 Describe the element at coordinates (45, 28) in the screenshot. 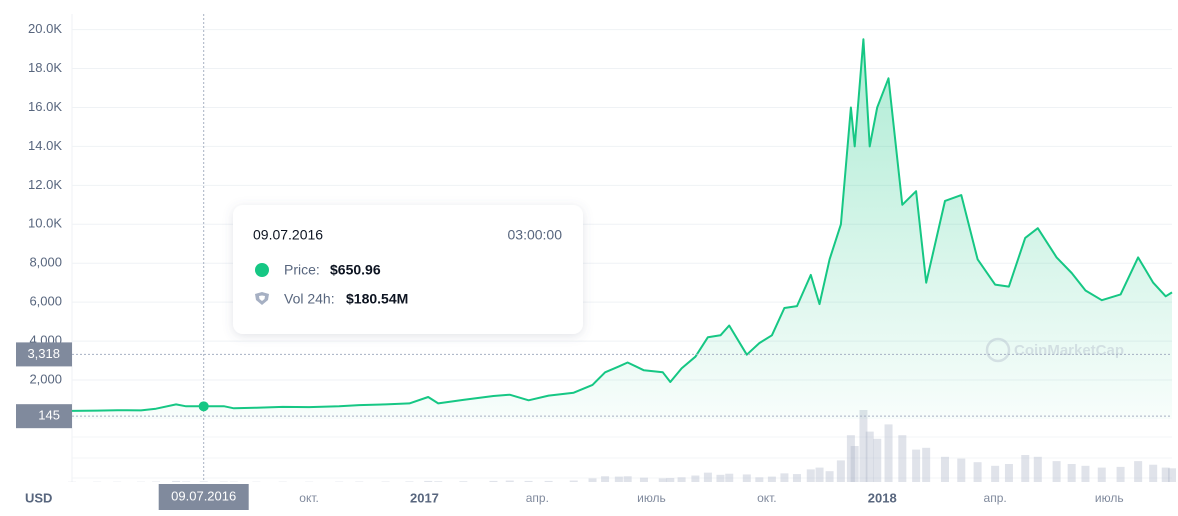

I see `y-tick-label: 20.0K` at that location.